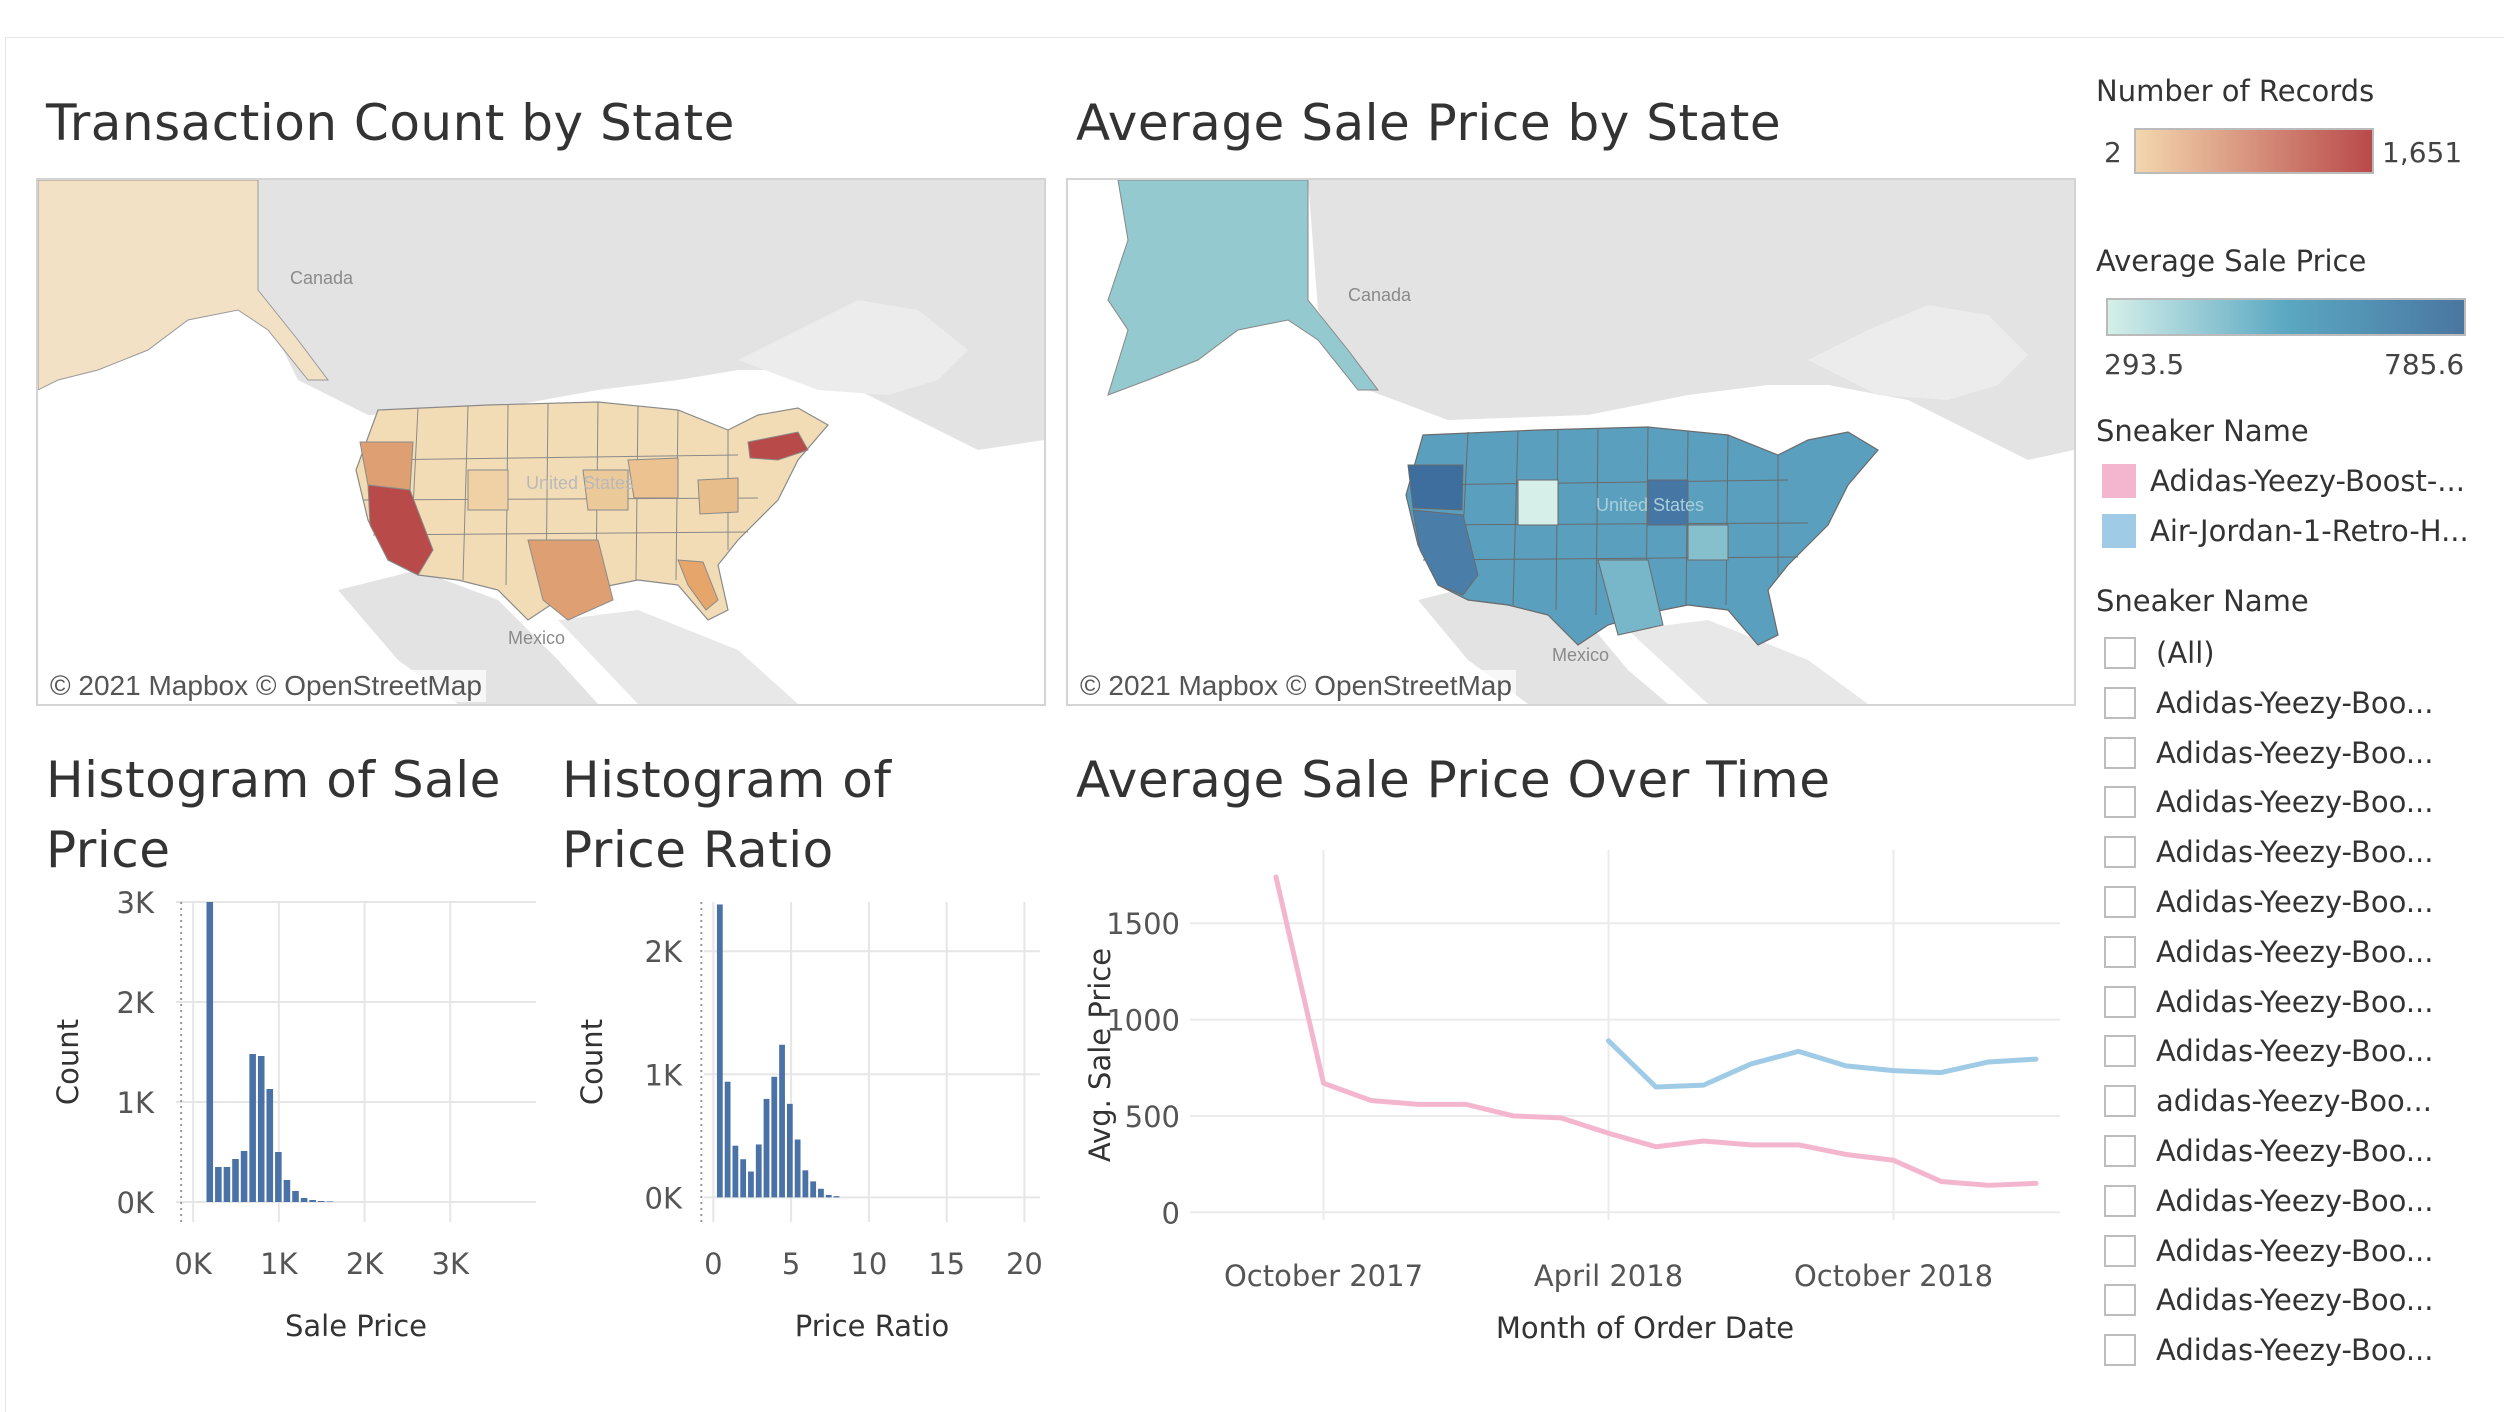  I want to click on x-axis-title: Sale Price, so click(356, 1326).